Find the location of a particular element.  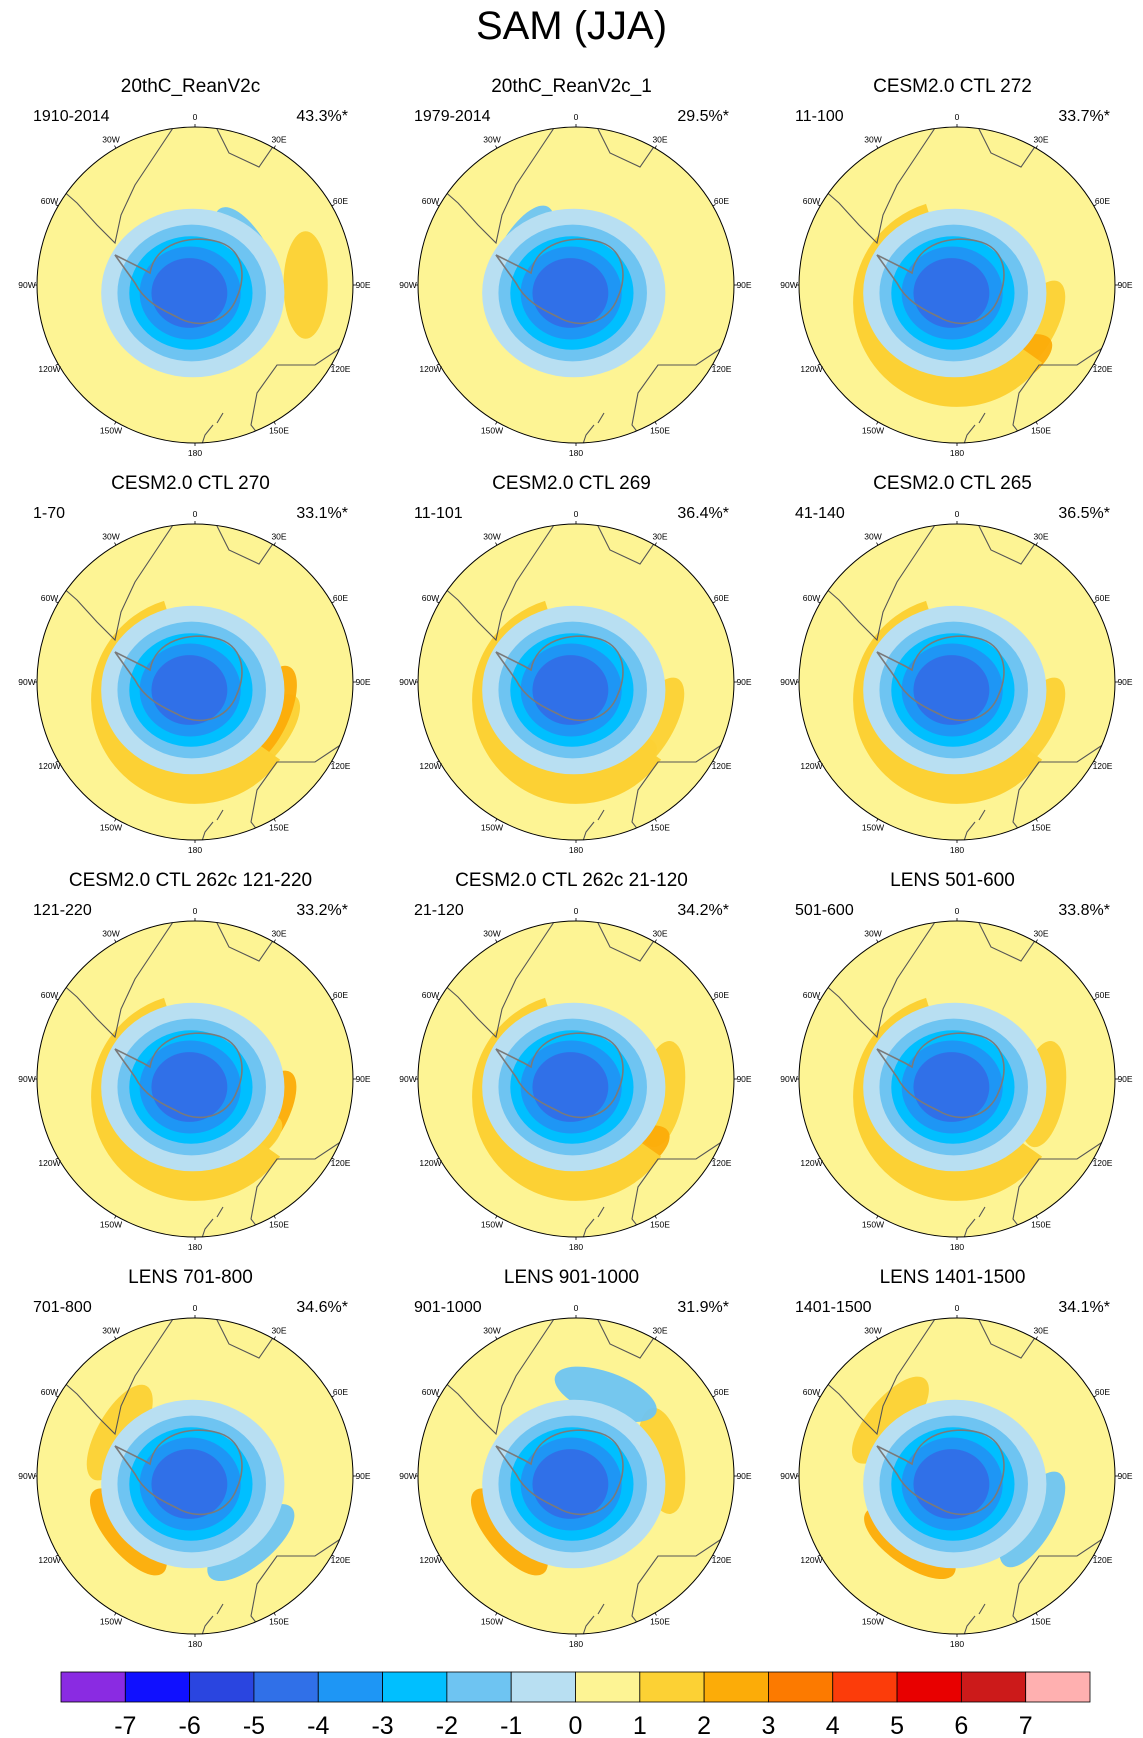

colorbar-label: -3 is located at coordinates (382, 1725).